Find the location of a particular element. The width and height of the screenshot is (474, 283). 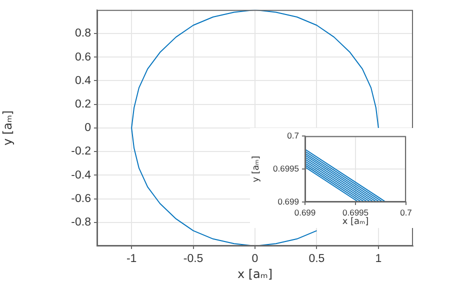

y-tick-label: 0.2 is located at coordinates (83, 104).